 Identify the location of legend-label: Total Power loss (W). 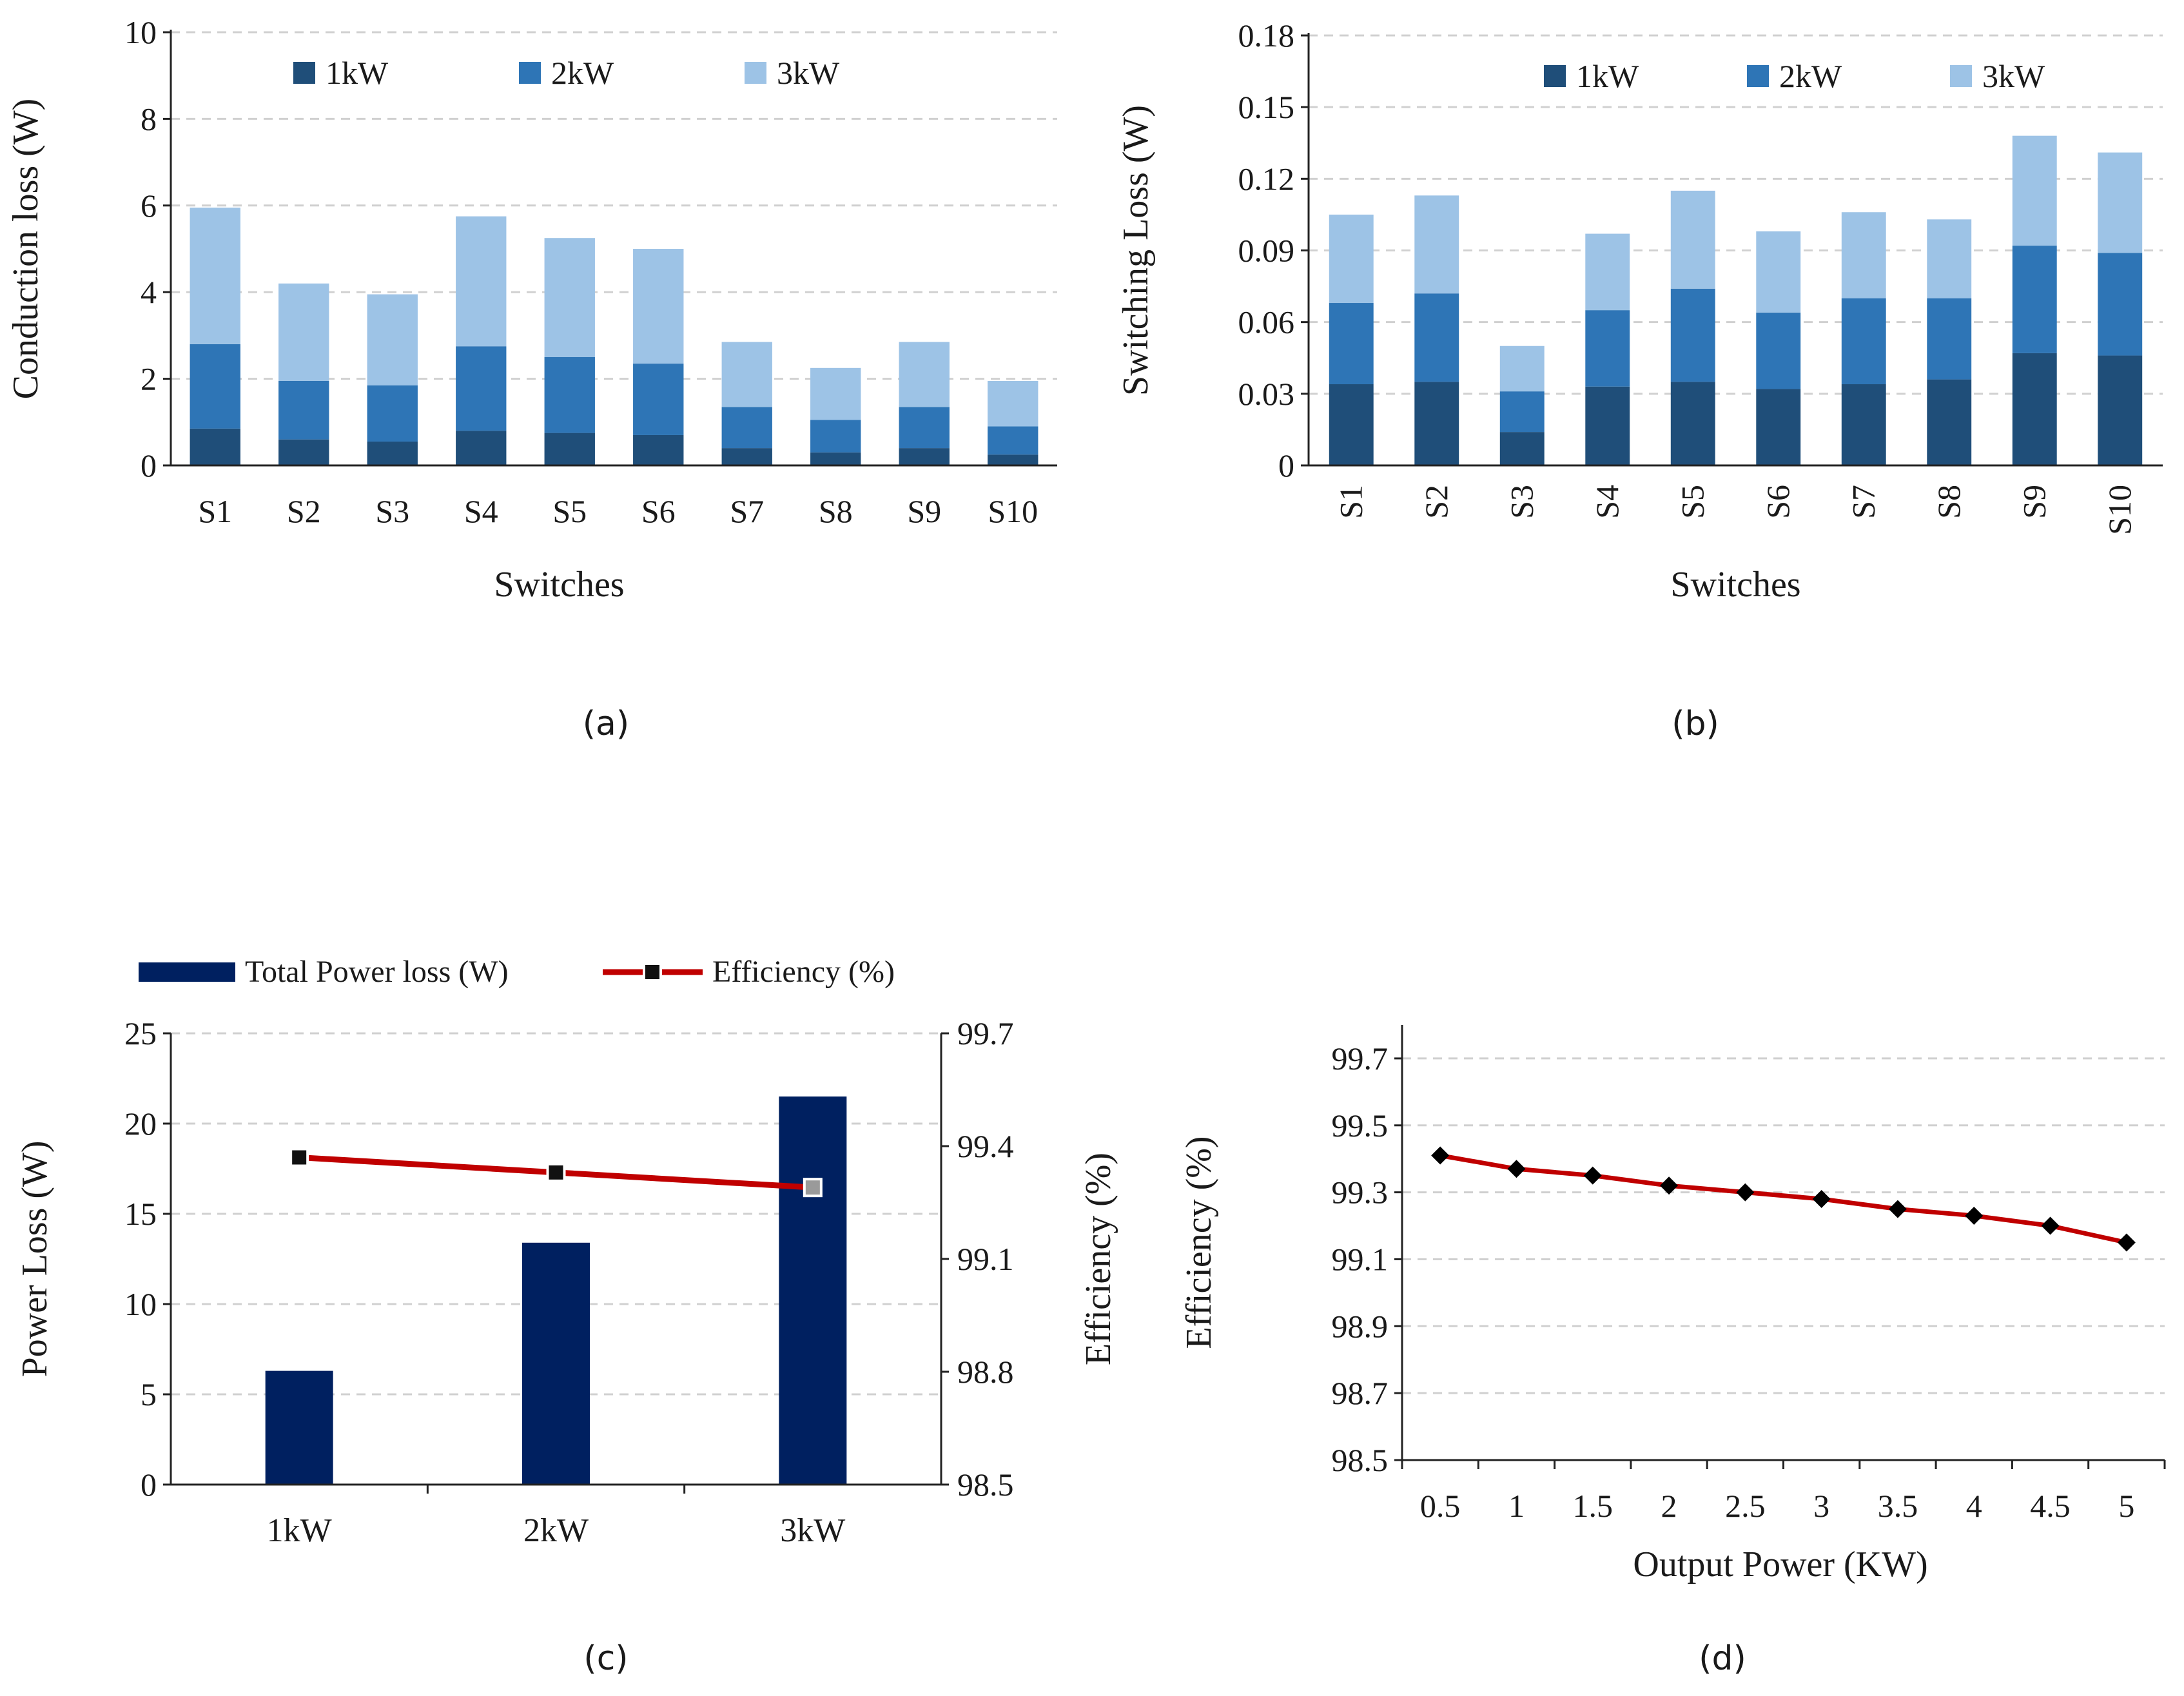
(377, 972).